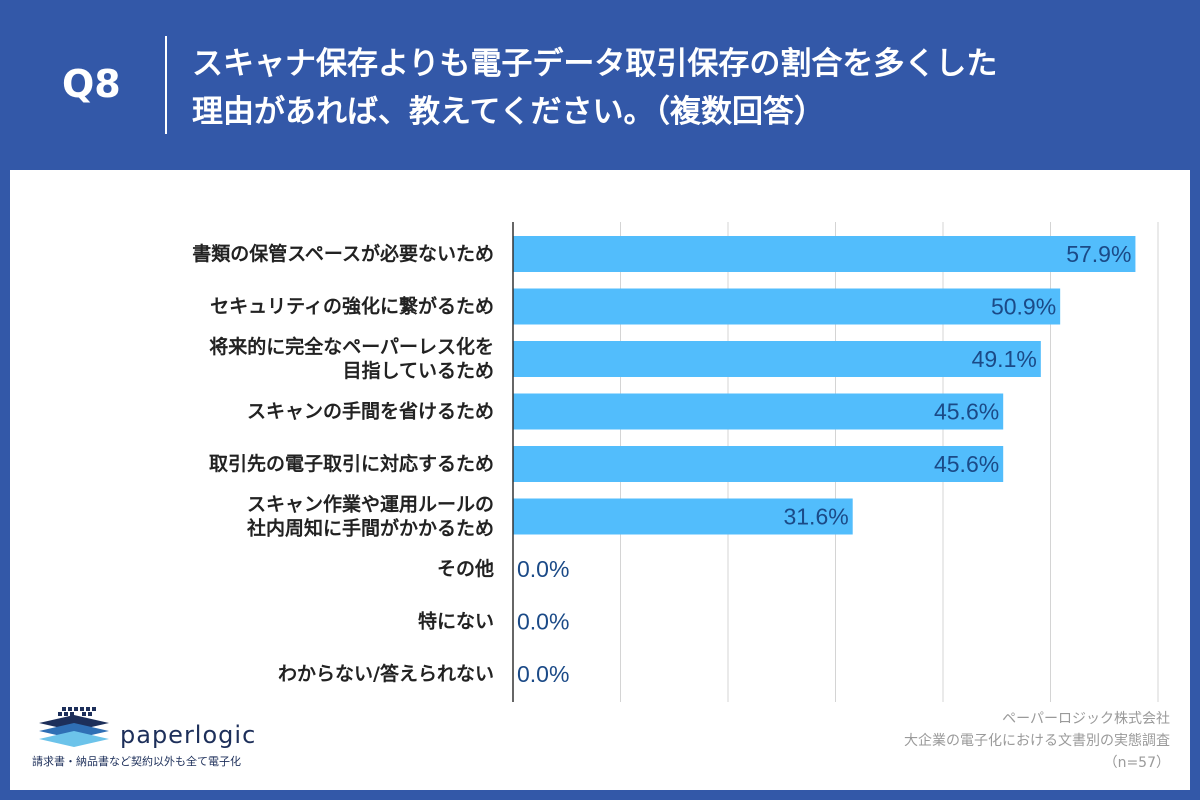 The height and width of the screenshot is (800, 1200). I want to click on question-title-line-2: 理由があれば、教えてください。（複数回答）, so click(509, 112).